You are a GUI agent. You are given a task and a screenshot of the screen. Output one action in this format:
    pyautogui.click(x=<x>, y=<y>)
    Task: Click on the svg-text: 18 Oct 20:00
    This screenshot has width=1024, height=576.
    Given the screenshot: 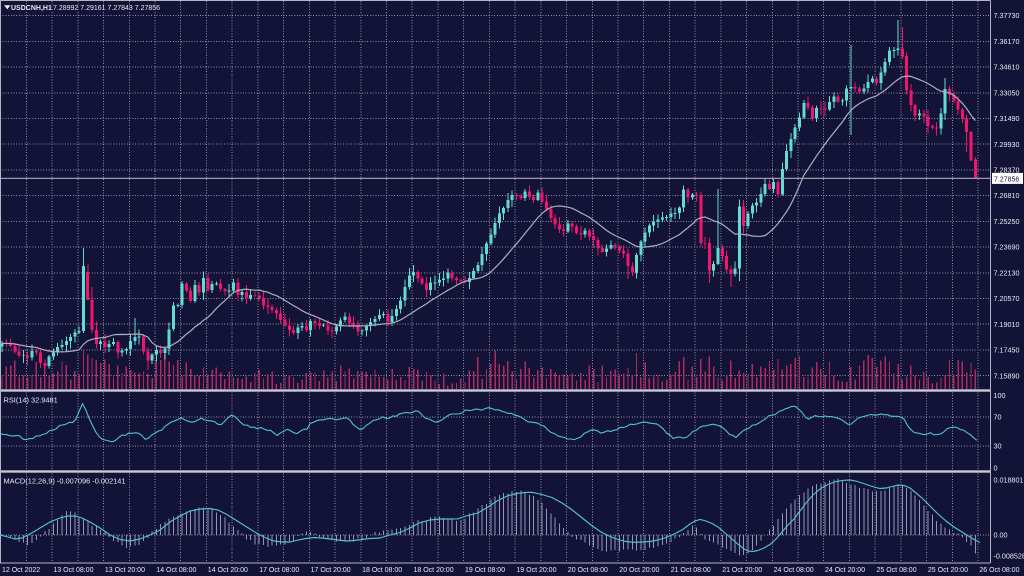 What is the action you would take?
    pyautogui.click(x=434, y=570)
    